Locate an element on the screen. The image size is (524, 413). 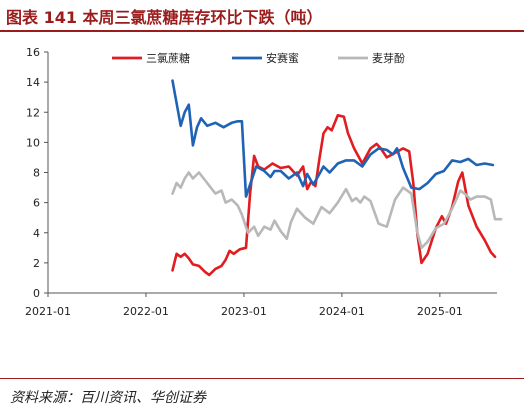
chart-legend: 三氯蔗糖 安赛蜜 麦芽酚 is located at coordinates (258, 58).